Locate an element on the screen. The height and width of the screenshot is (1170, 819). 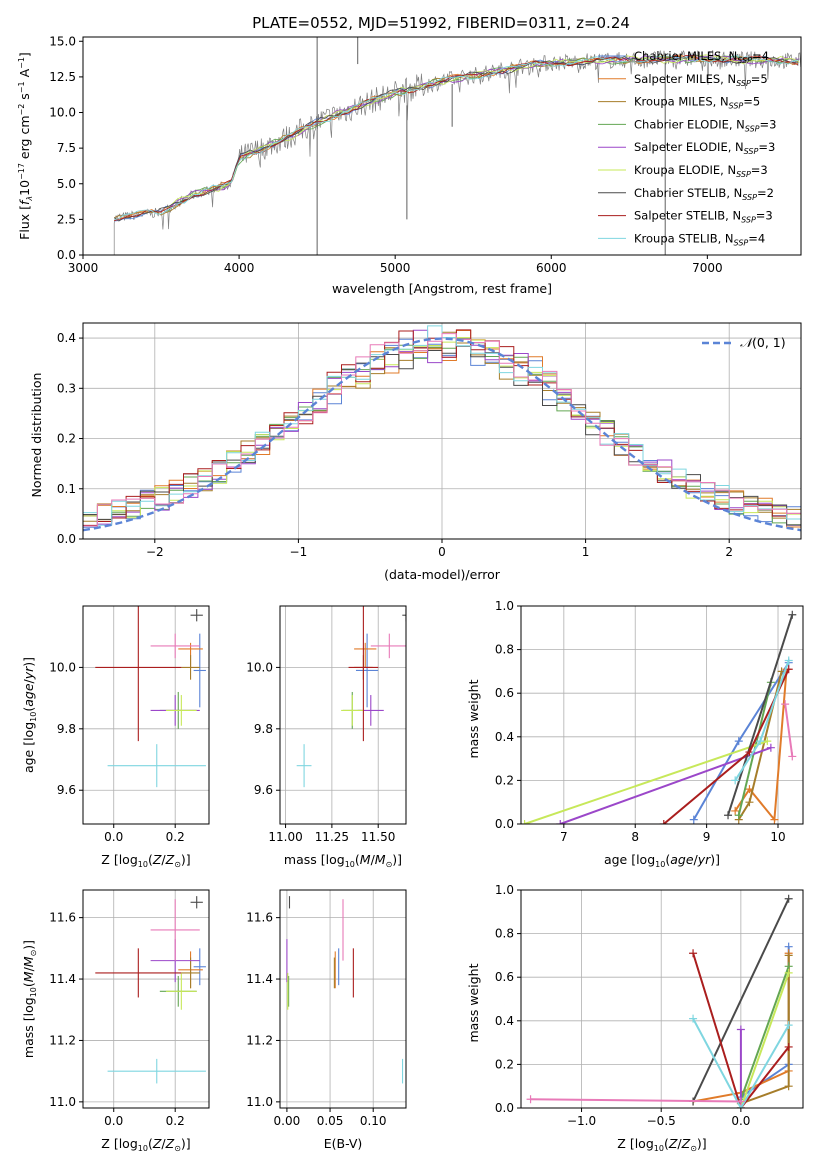
x-tick-label: 4000 is located at coordinates (239, 268).